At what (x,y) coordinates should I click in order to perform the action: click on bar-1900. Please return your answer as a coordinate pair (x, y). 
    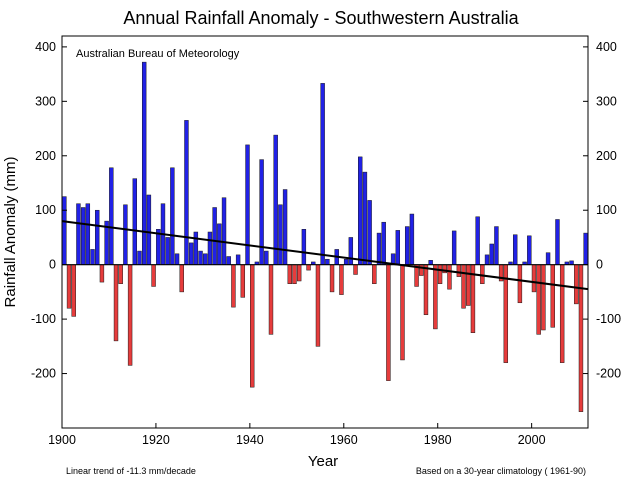
    Looking at the image, I should click on (64, 230).